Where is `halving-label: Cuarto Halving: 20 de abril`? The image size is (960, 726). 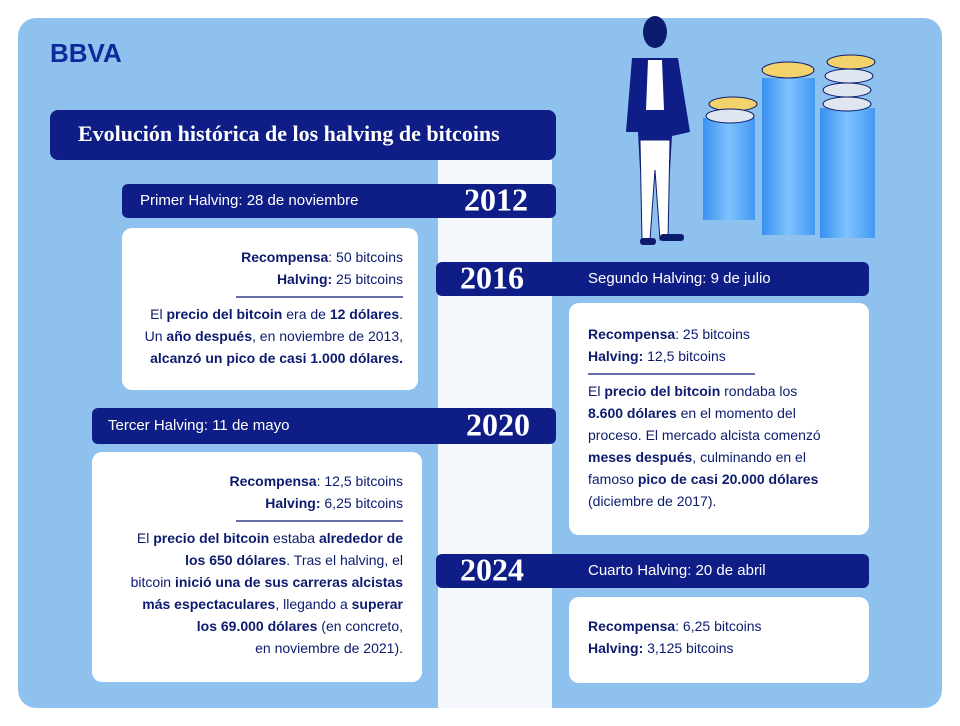 halving-label: Cuarto Halving: 20 de abril is located at coordinates (677, 570).